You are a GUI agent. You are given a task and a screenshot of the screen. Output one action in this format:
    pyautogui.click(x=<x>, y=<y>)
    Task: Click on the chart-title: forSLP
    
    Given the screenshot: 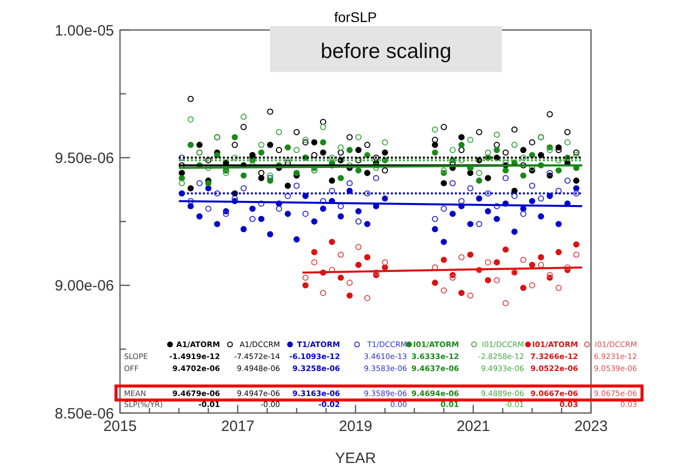 What is the action you would take?
    pyautogui.click(x=355, y=17)
    